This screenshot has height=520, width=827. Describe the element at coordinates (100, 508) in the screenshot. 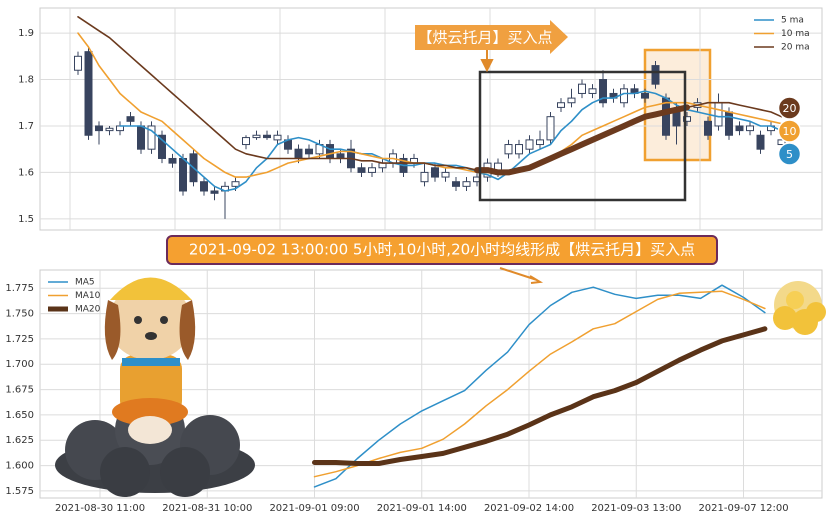

I see `x-tick-label: 2021-08-30 11:00` at that location.